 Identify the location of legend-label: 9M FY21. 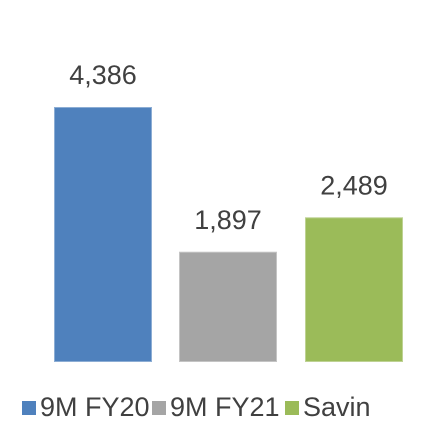
(225, 407).